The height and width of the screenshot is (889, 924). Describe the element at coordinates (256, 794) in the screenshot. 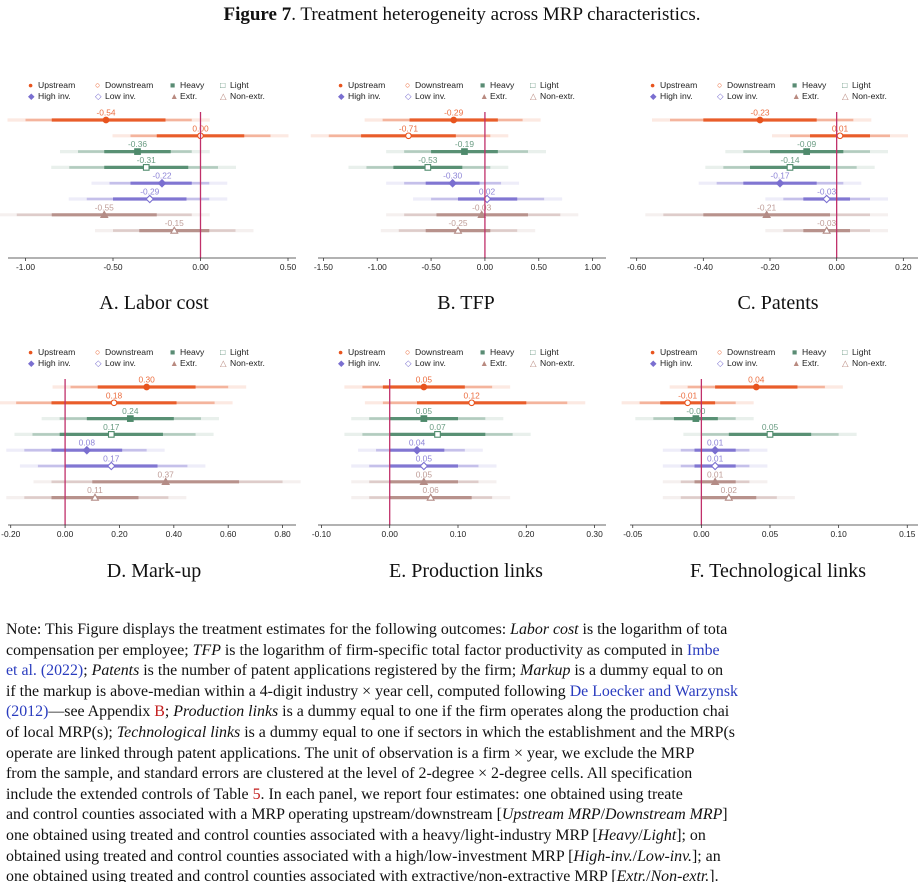

I see `table-link: 5` at that location.